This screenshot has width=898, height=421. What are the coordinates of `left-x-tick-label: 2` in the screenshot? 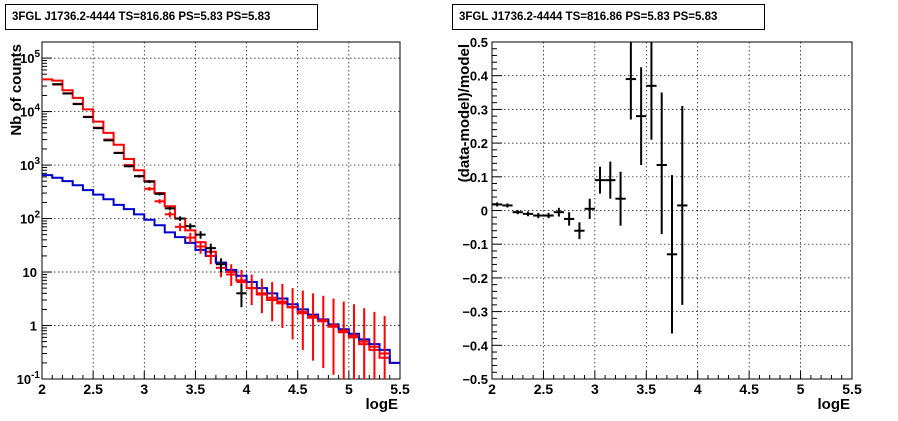 It's located at (42, 389).